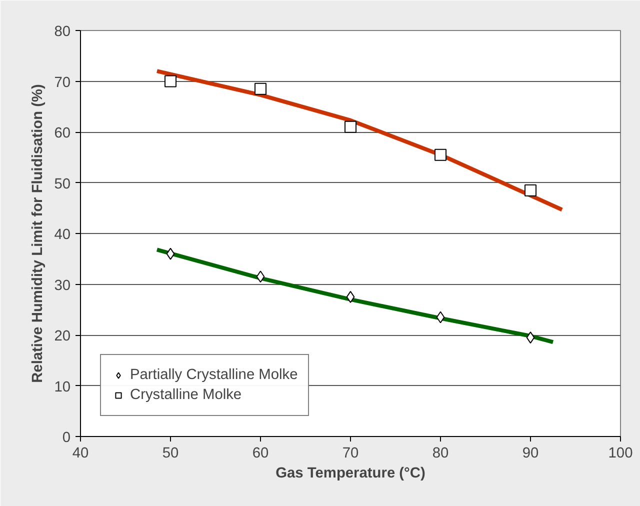 The width and height of the screenshot is (640, 506). Describe the element at coordinates (62, 286) in the screenshot. I see `y-tick-label: 30` at that location.